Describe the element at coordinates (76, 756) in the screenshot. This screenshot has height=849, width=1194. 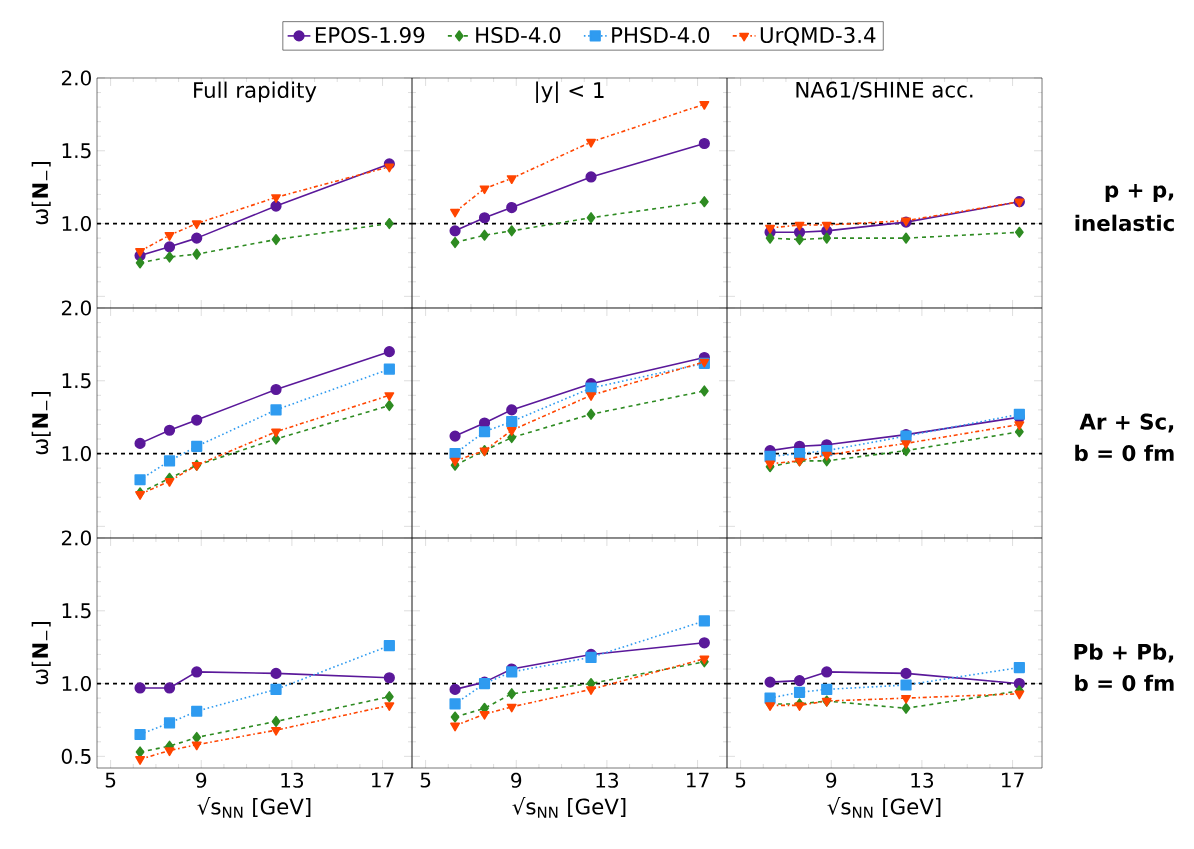
I see `y-tick-label: 0.5` at that location.